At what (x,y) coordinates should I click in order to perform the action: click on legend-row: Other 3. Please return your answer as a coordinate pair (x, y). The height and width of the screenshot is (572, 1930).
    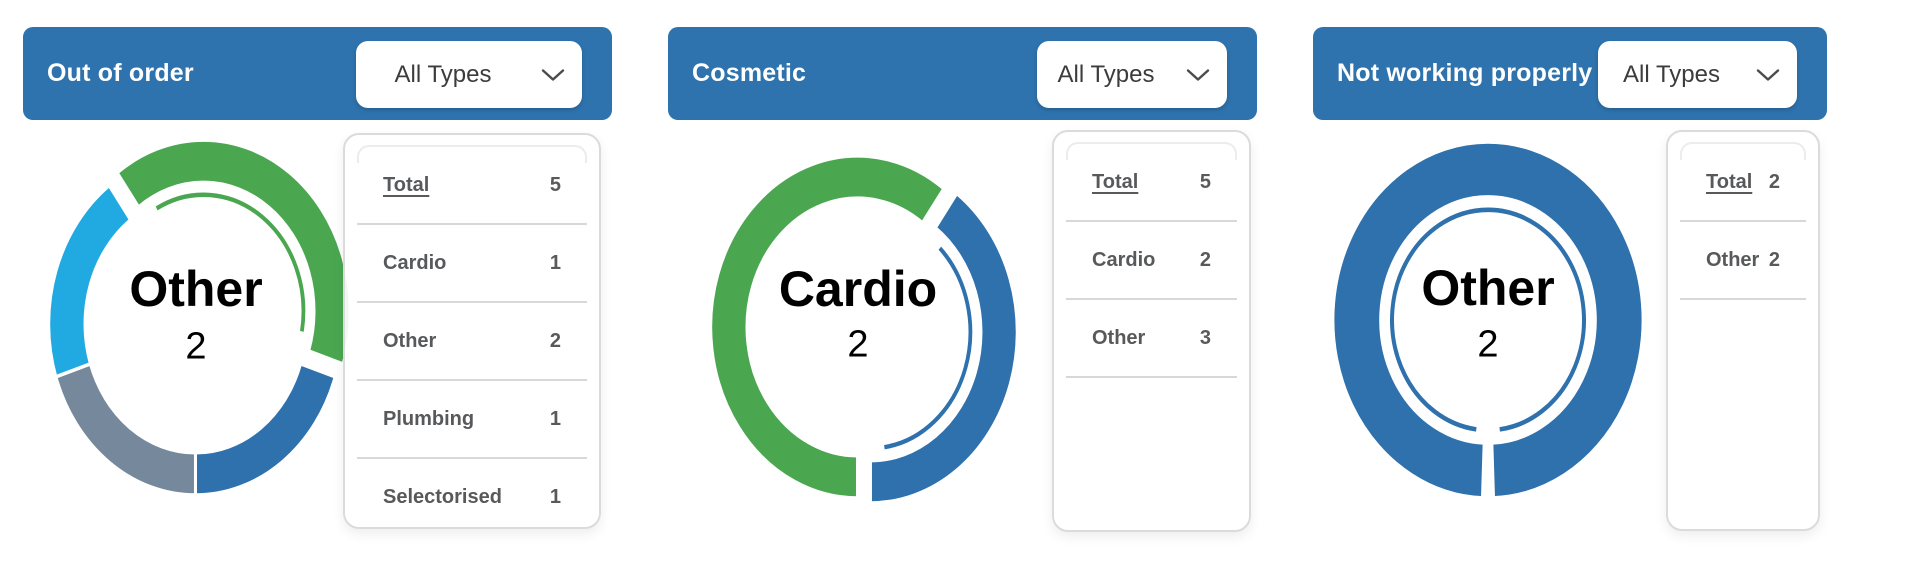
    Looking at the image, I should click on (1151, 339).